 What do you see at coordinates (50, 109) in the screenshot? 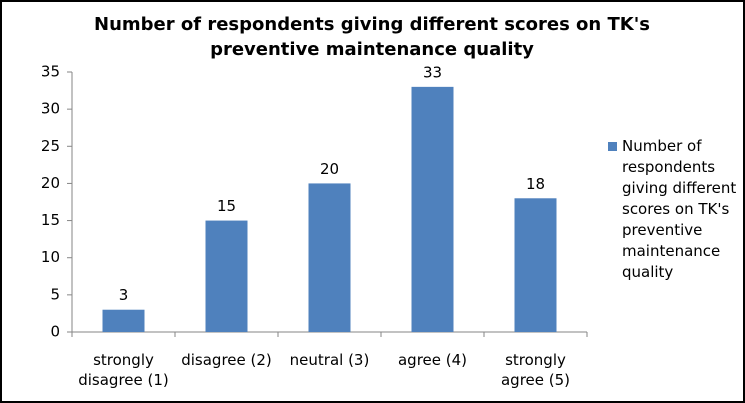
I see `y-tick-label: 30` at bounding box center [50, 109].